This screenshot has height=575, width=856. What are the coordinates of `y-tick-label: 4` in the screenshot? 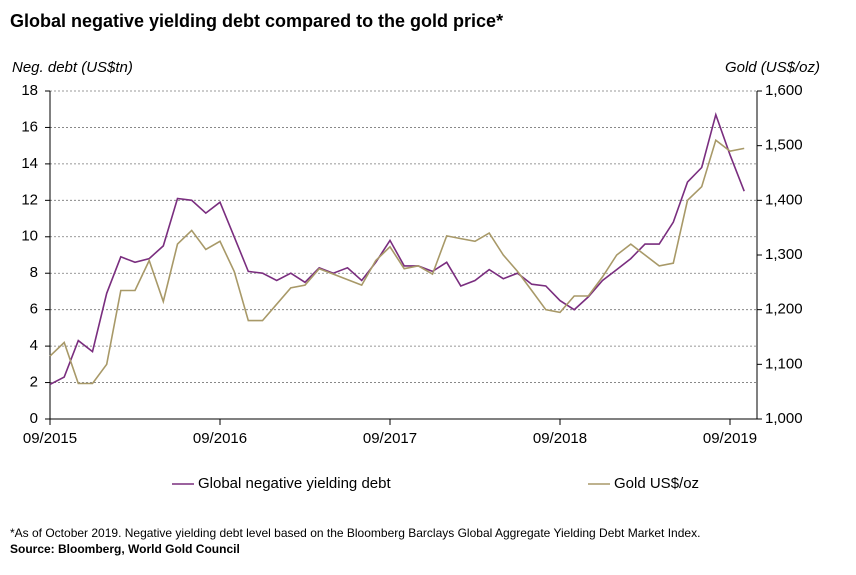 It's located at (34, 345).